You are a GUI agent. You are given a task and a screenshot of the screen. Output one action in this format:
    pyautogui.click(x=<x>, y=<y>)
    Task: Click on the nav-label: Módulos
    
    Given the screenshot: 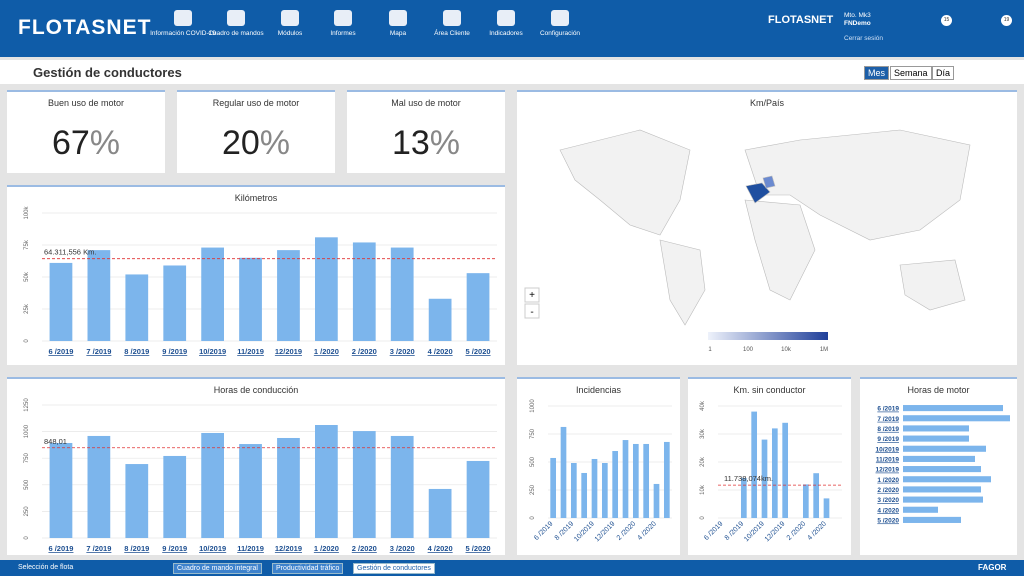 What is the action you would take?
    pyautogui.click(x=290, y=33)
    